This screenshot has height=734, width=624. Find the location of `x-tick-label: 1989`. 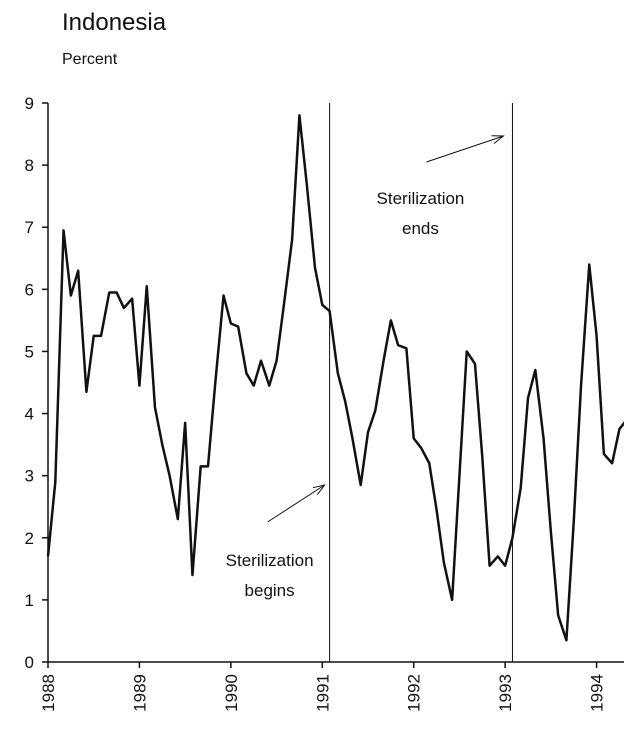

x-tick-label: 1989 is located at coordinates (139, 693).